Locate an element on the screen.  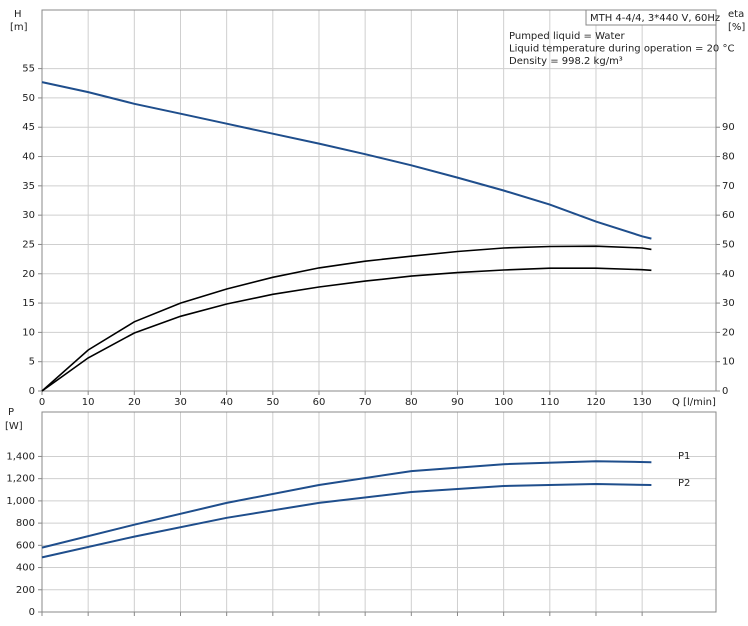
annotation: Pumped liquid = Water is located at coordinates (567, 36).